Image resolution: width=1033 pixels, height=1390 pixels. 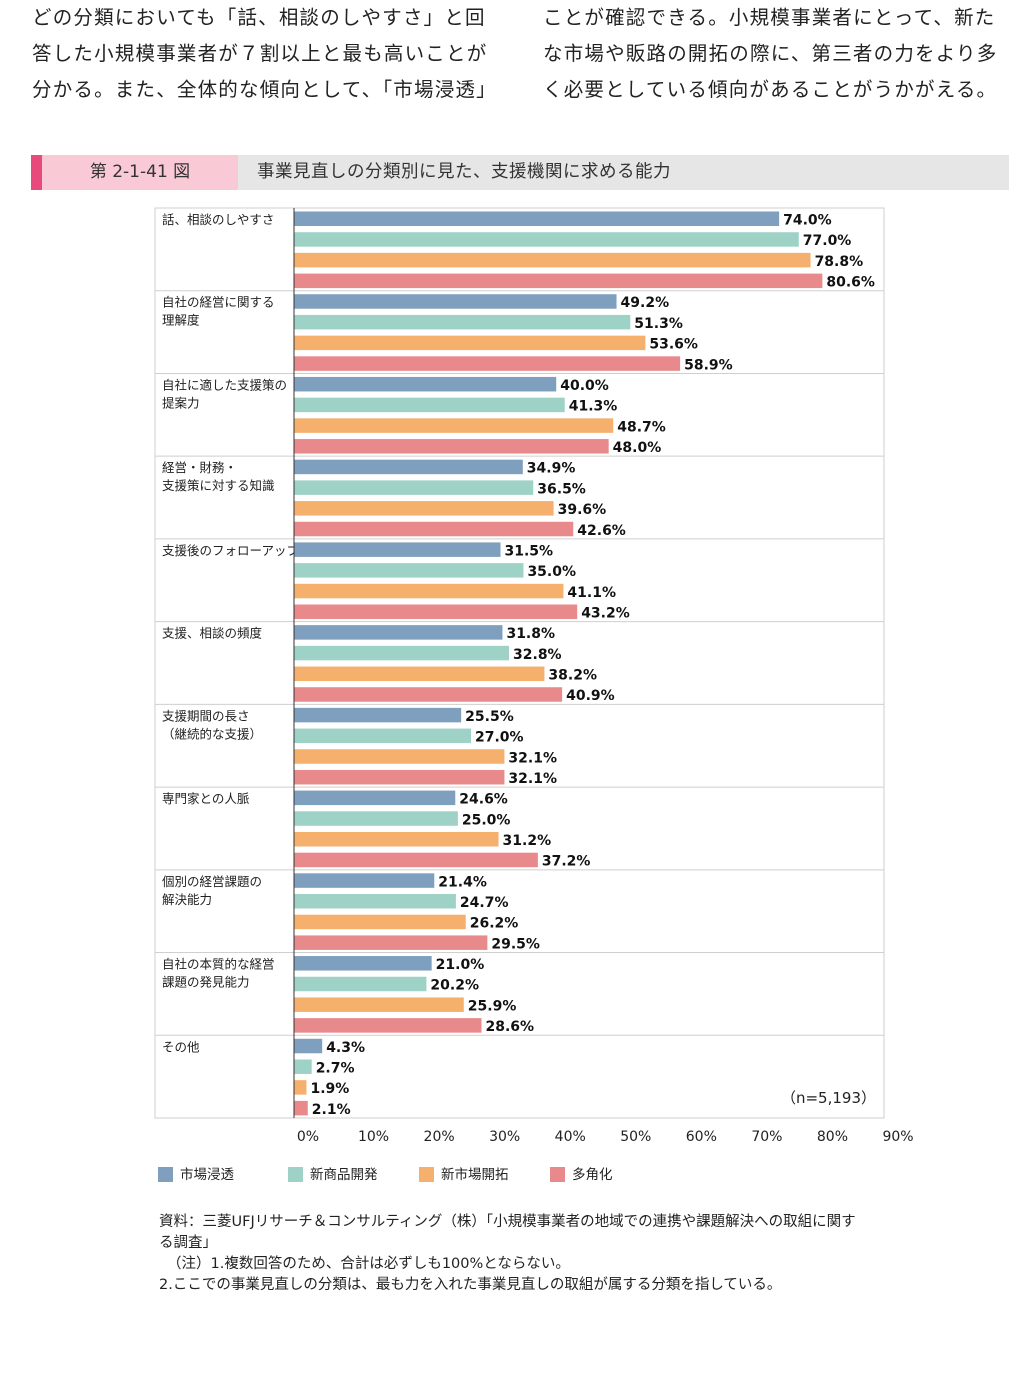 What do you see at coordinates (260, 53) in the screenshot?
I see `paragraph-line: 答した小規模事業者が７割以上と最も高いことが` at bounding box center [260, 53].